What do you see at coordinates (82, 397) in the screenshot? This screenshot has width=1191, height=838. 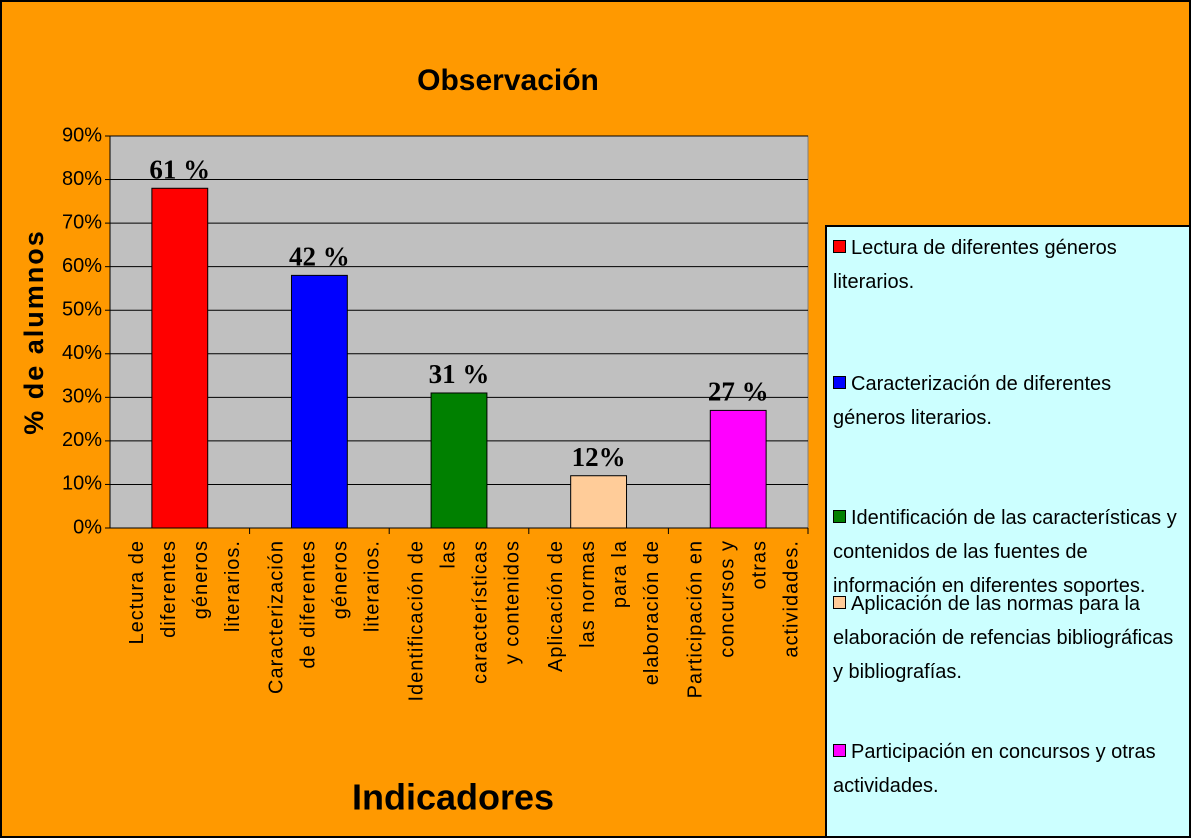 I see `y-tick-label: 30%` at bounding box center [82, 397].